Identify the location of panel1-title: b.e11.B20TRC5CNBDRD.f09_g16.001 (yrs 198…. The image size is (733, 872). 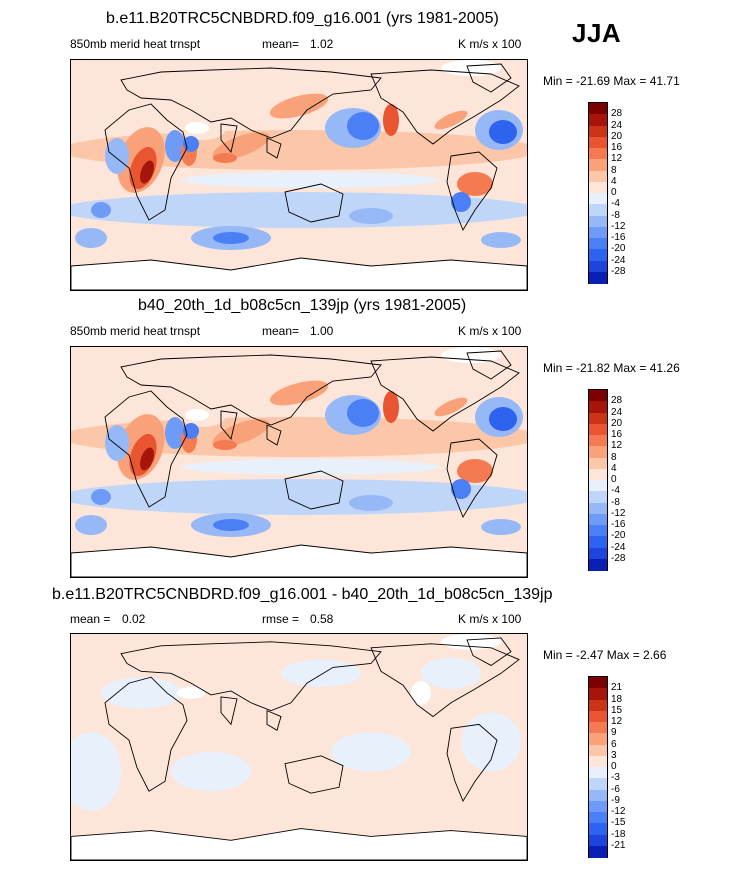
(302, 18).